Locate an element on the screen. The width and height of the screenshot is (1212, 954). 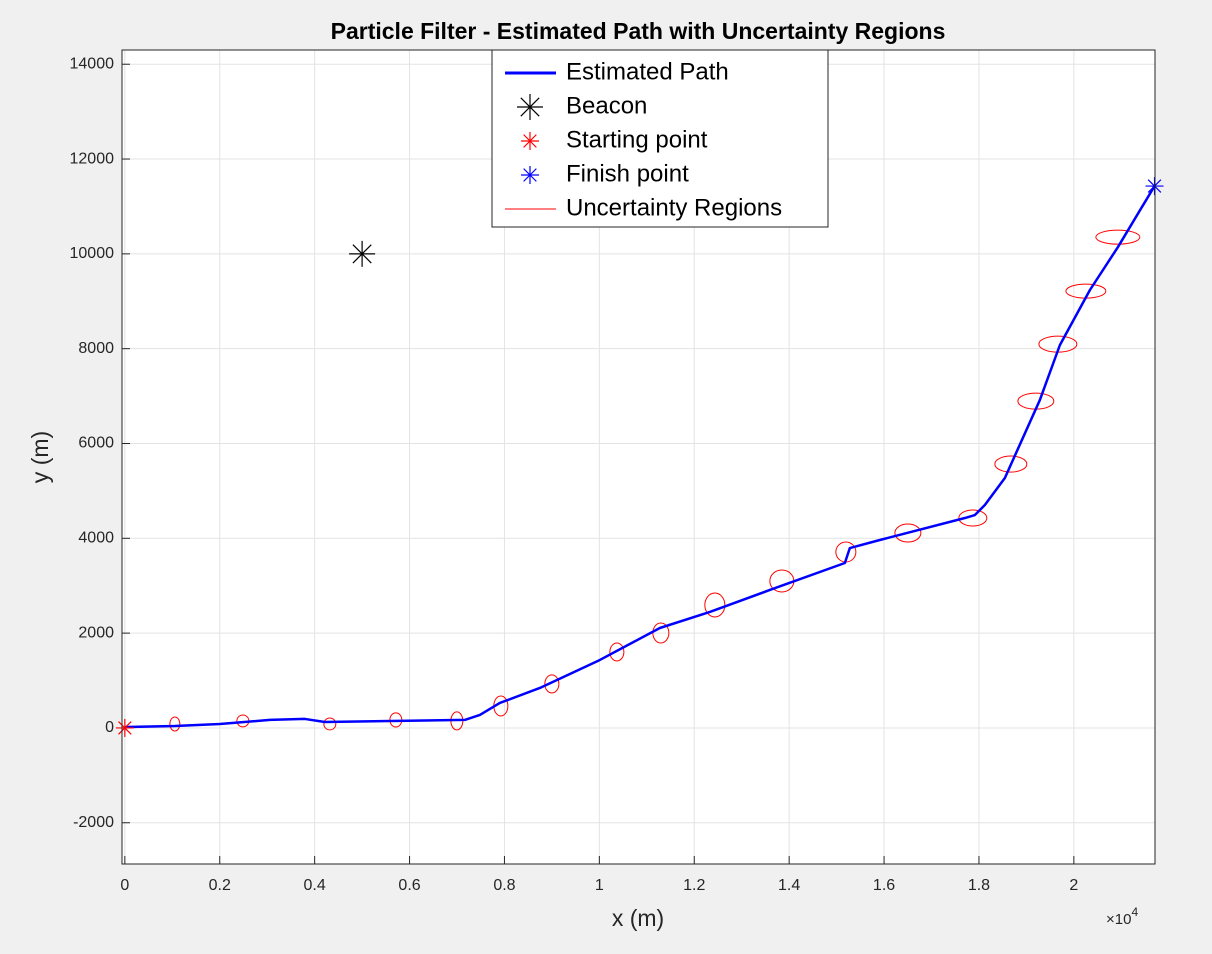
x-tick-label: 0.8 is located at coordinates (504, 885).